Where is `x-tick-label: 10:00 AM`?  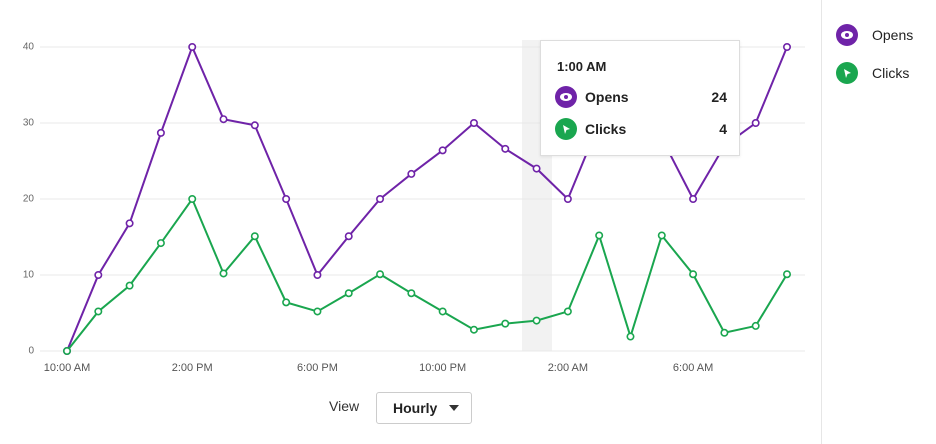
x-tick-label: 10:00 AM is located at coordinates (67, 368).